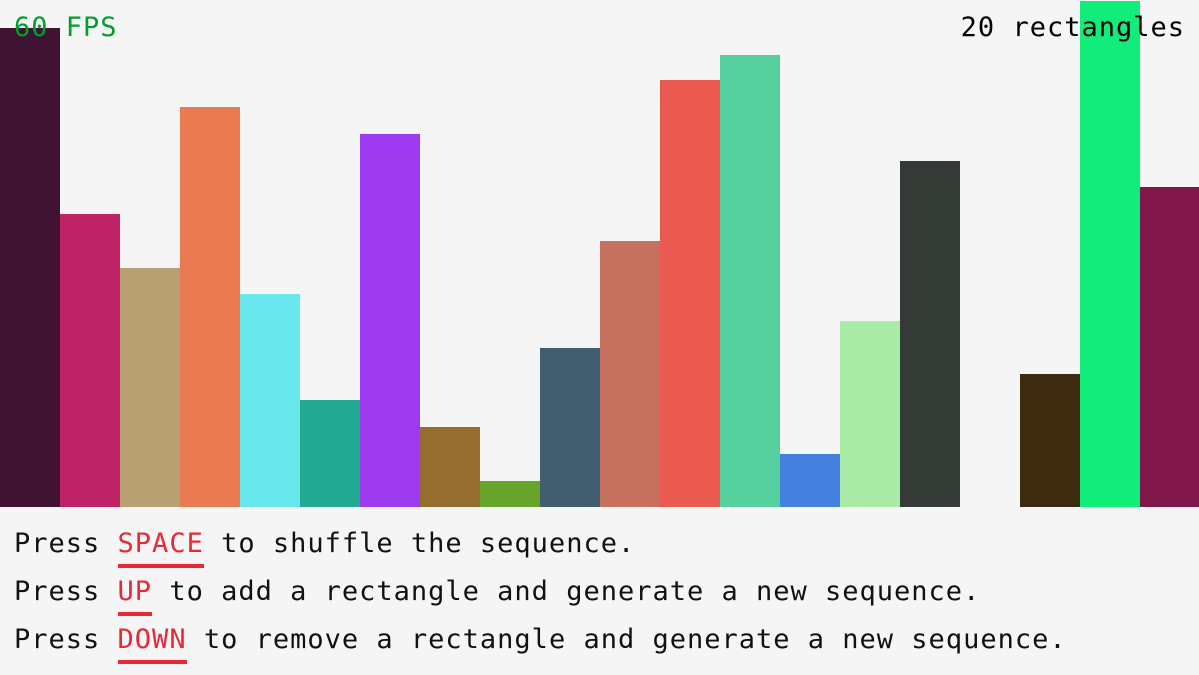  Describe the element at coordinates (135, 596) in the screenshot. I see `key-up: UP` at that location.